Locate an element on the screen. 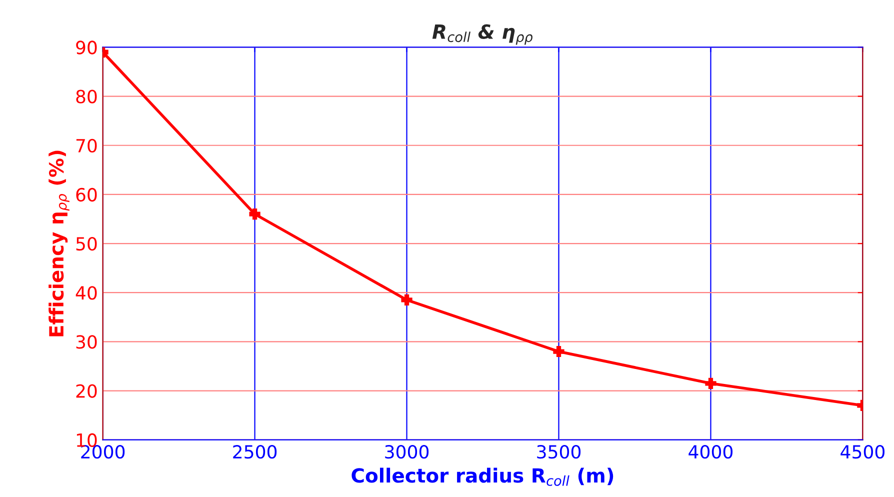 The image size is (894, 497). x-axis-title: Collector radius R$_{coll}$ (m) is located at coordinates (483, 477).